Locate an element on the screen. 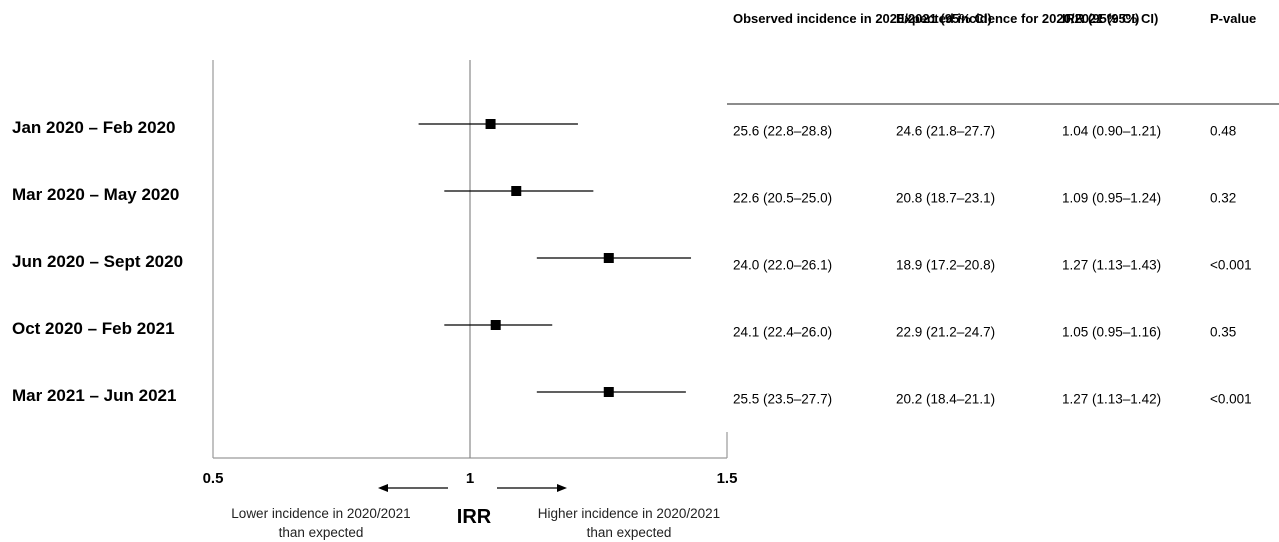 The image size is (1279, 542). col-header-irr: IRR (95% CI) is located at coordinates (1101, 18).